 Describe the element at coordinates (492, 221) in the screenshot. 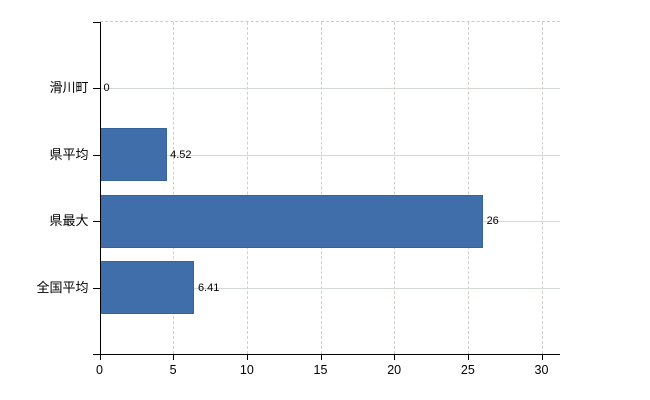

I see `bar-value-label: 26` at that location.